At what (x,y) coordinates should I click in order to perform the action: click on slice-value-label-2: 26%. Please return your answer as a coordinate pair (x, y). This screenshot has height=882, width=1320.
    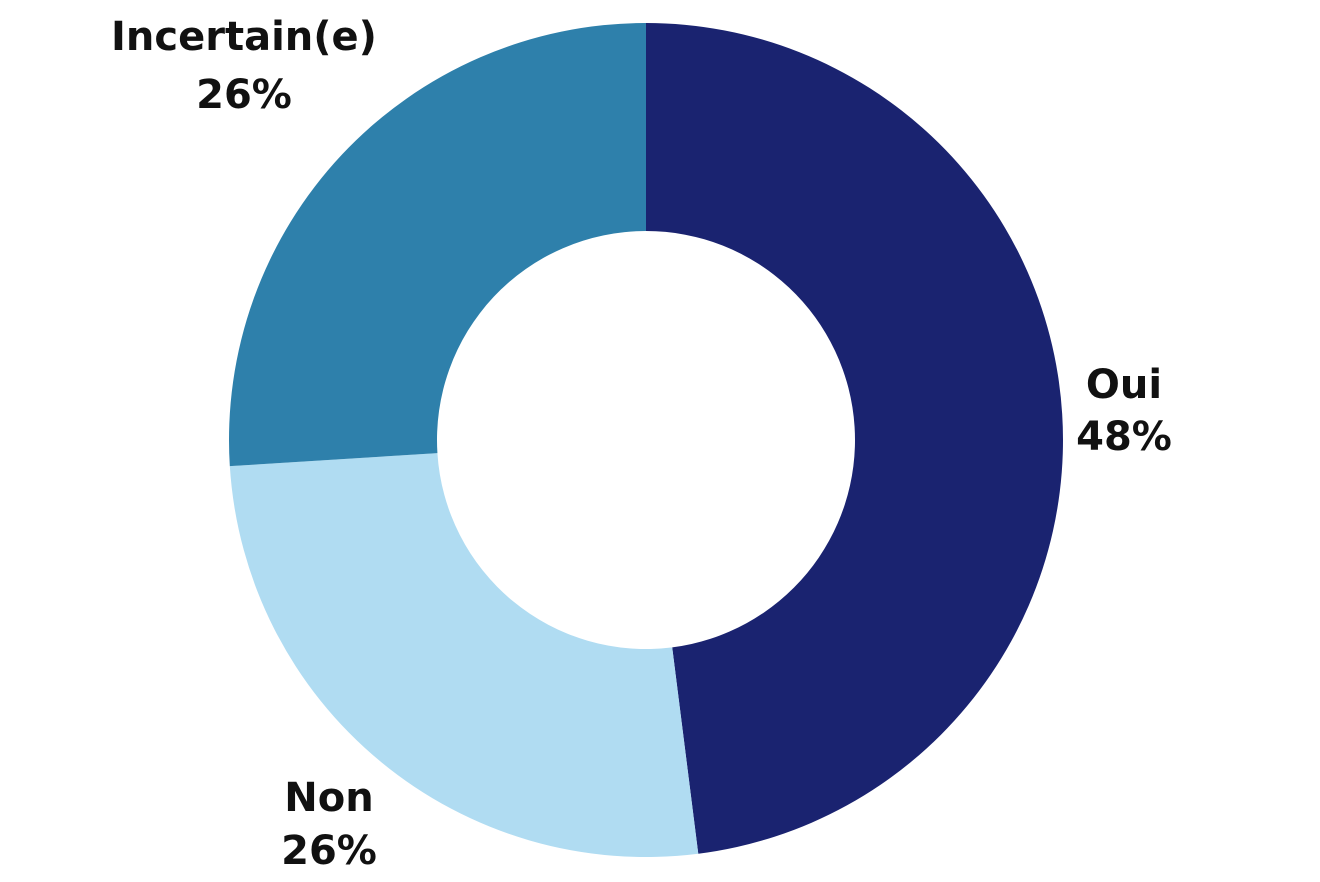
    Looking at the image, I should click on (244, 95).